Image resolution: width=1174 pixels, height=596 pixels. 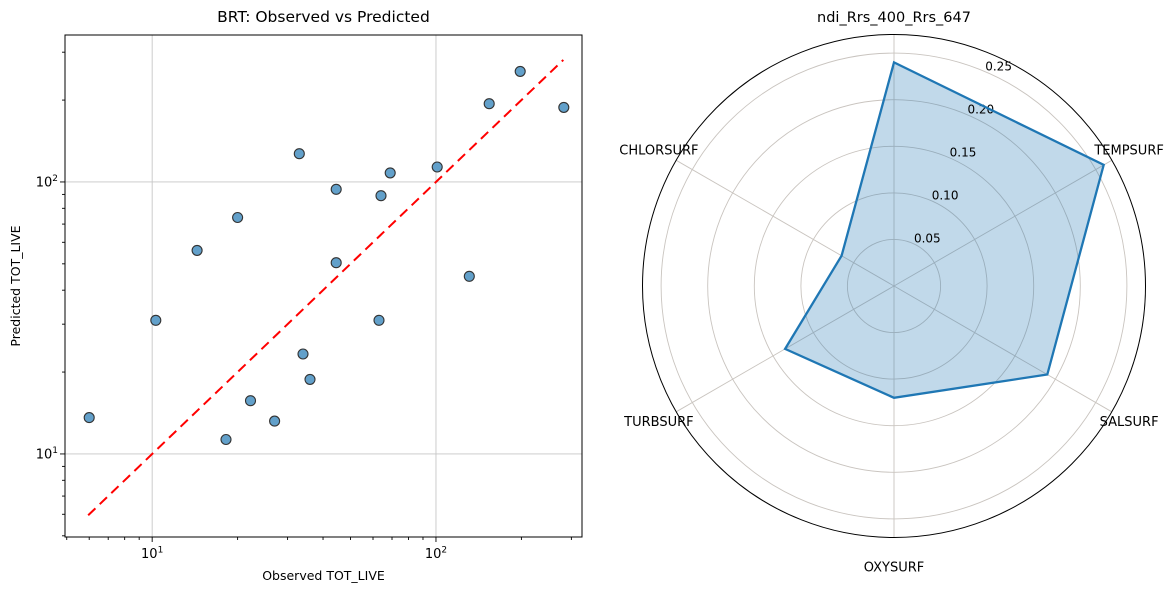 I want to click on radar-axis-label: TEMPSURF, so click(x=1128, y=150).